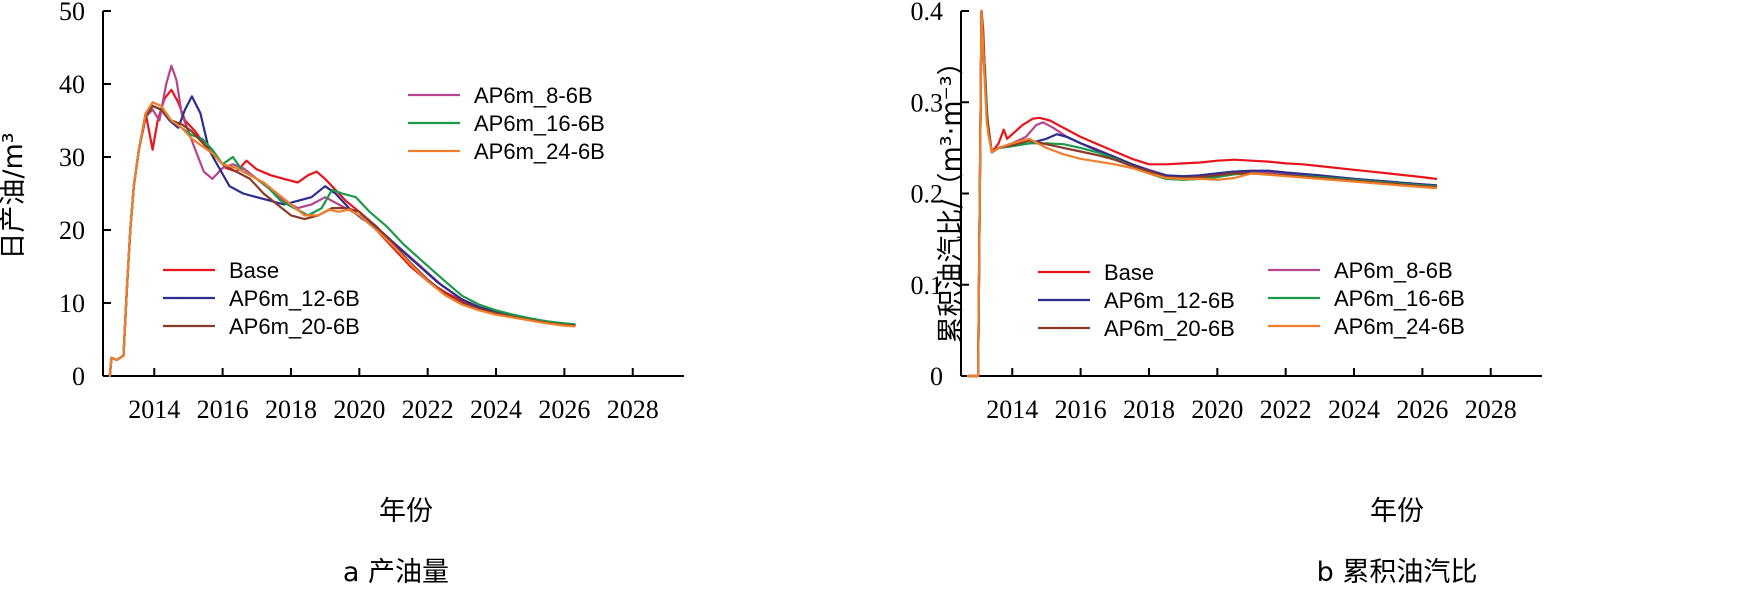 The height and width of the screenshot is (592, 1750). I want to click on panel-a-legend-label: AP6m_20-6B, so click(294, 326).